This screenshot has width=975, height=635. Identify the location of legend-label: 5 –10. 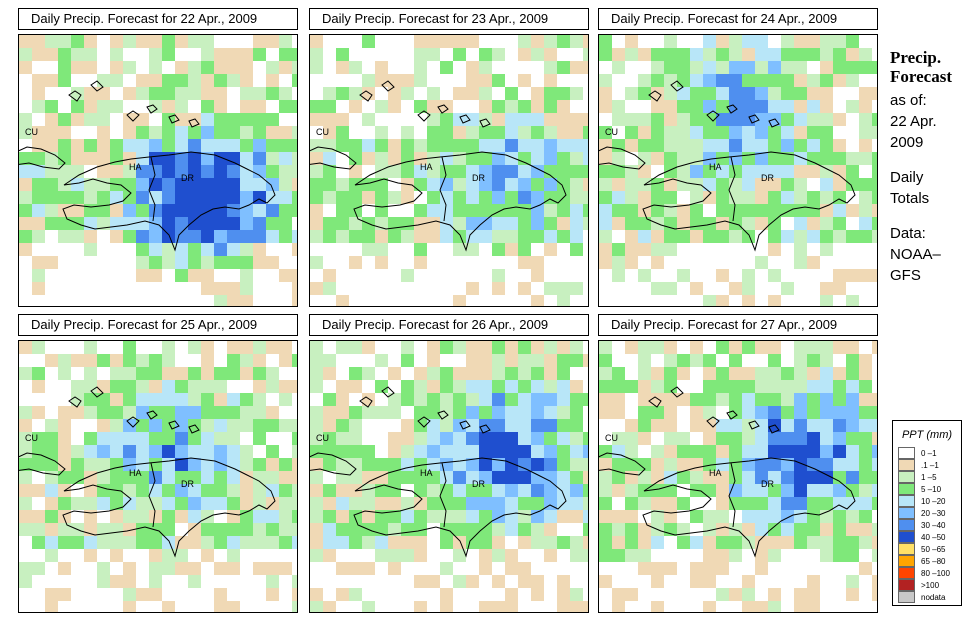
(931, 489).